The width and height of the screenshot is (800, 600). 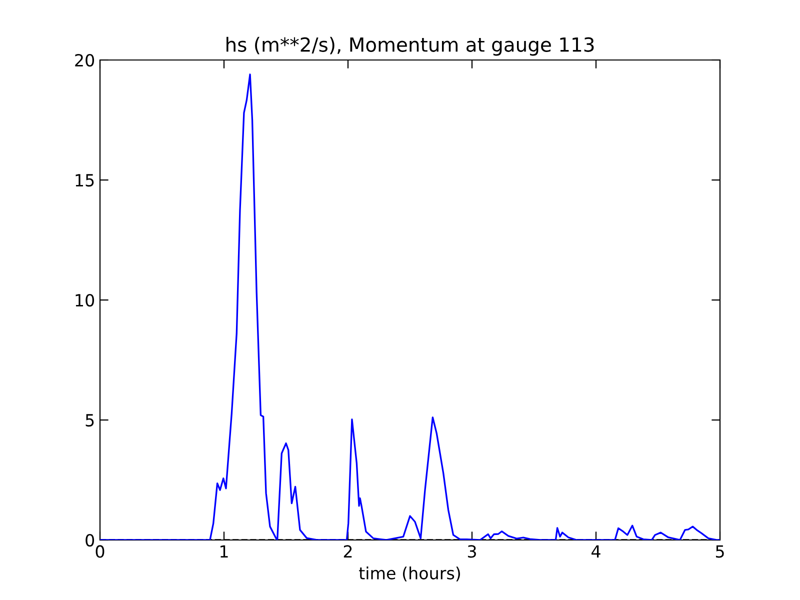 I want to click on x-tick-label: 5, so click(x=720, y=551).